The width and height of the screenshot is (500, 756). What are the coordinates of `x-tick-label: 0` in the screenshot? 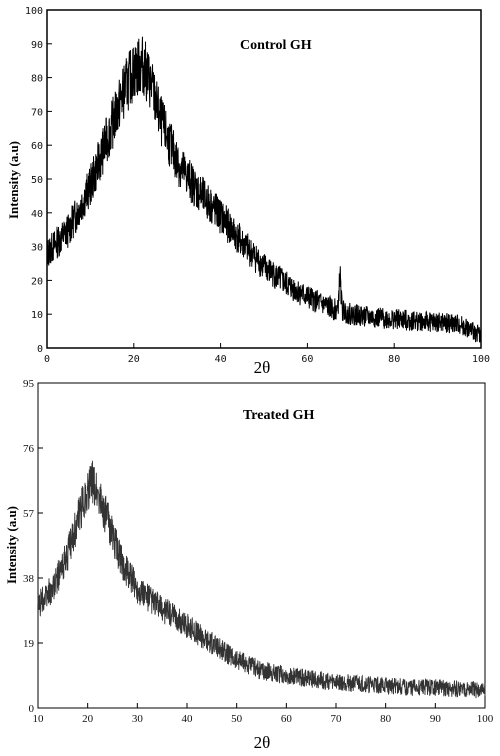 It's located at (47, 359).